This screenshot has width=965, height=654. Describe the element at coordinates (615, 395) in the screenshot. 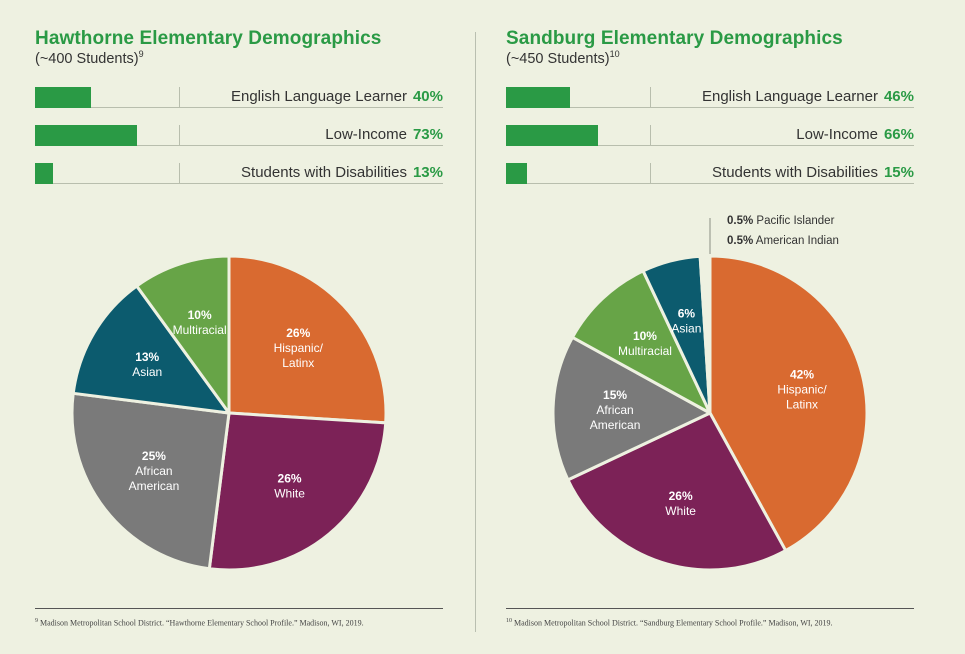

I see `slice-pct: 15%` at that location.